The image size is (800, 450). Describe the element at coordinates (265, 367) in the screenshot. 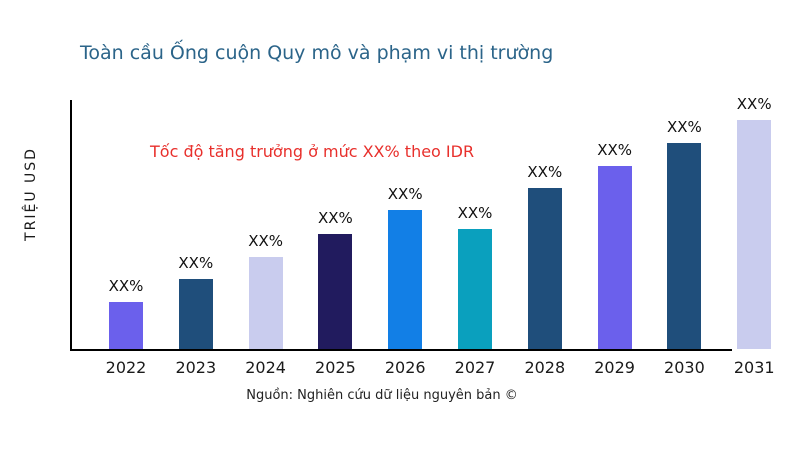

I see `x-tick-label-2024: 2024` at that location.